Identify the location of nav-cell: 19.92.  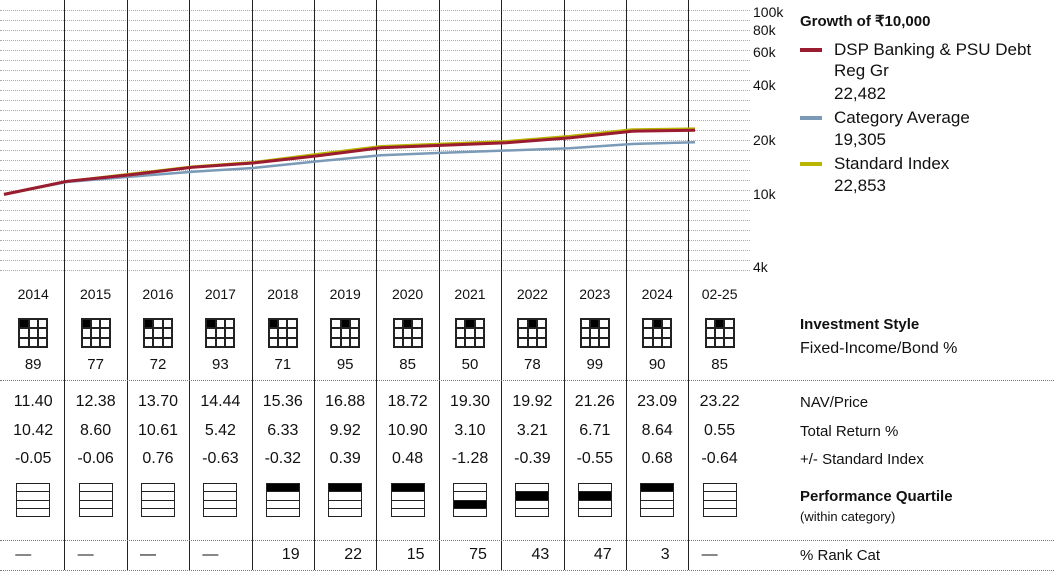
(532, 401).